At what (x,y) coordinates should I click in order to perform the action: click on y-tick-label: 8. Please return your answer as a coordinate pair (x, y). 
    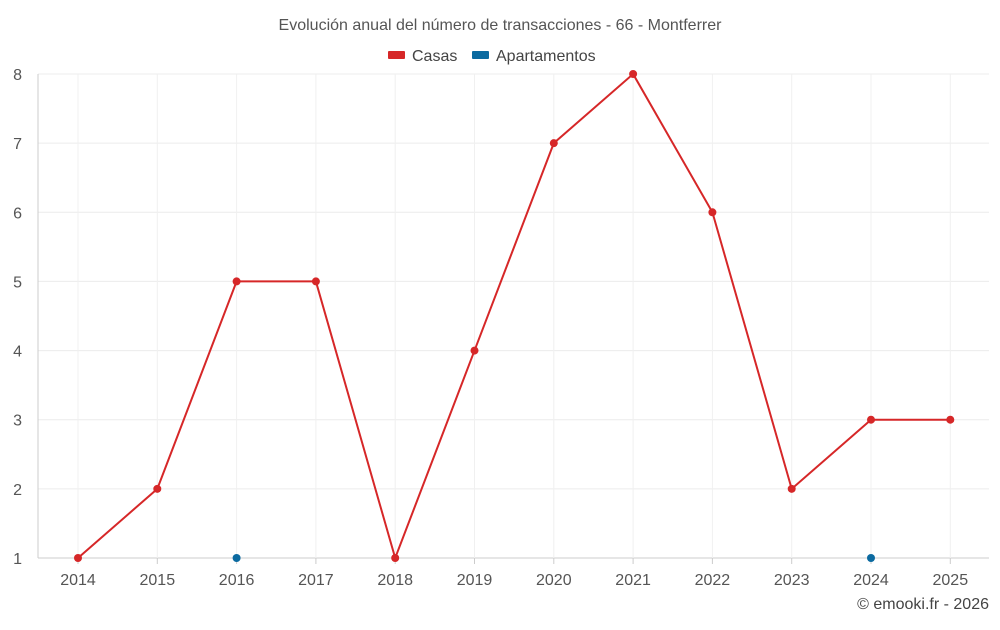
    Looking at the image, I should click on (17, 75).